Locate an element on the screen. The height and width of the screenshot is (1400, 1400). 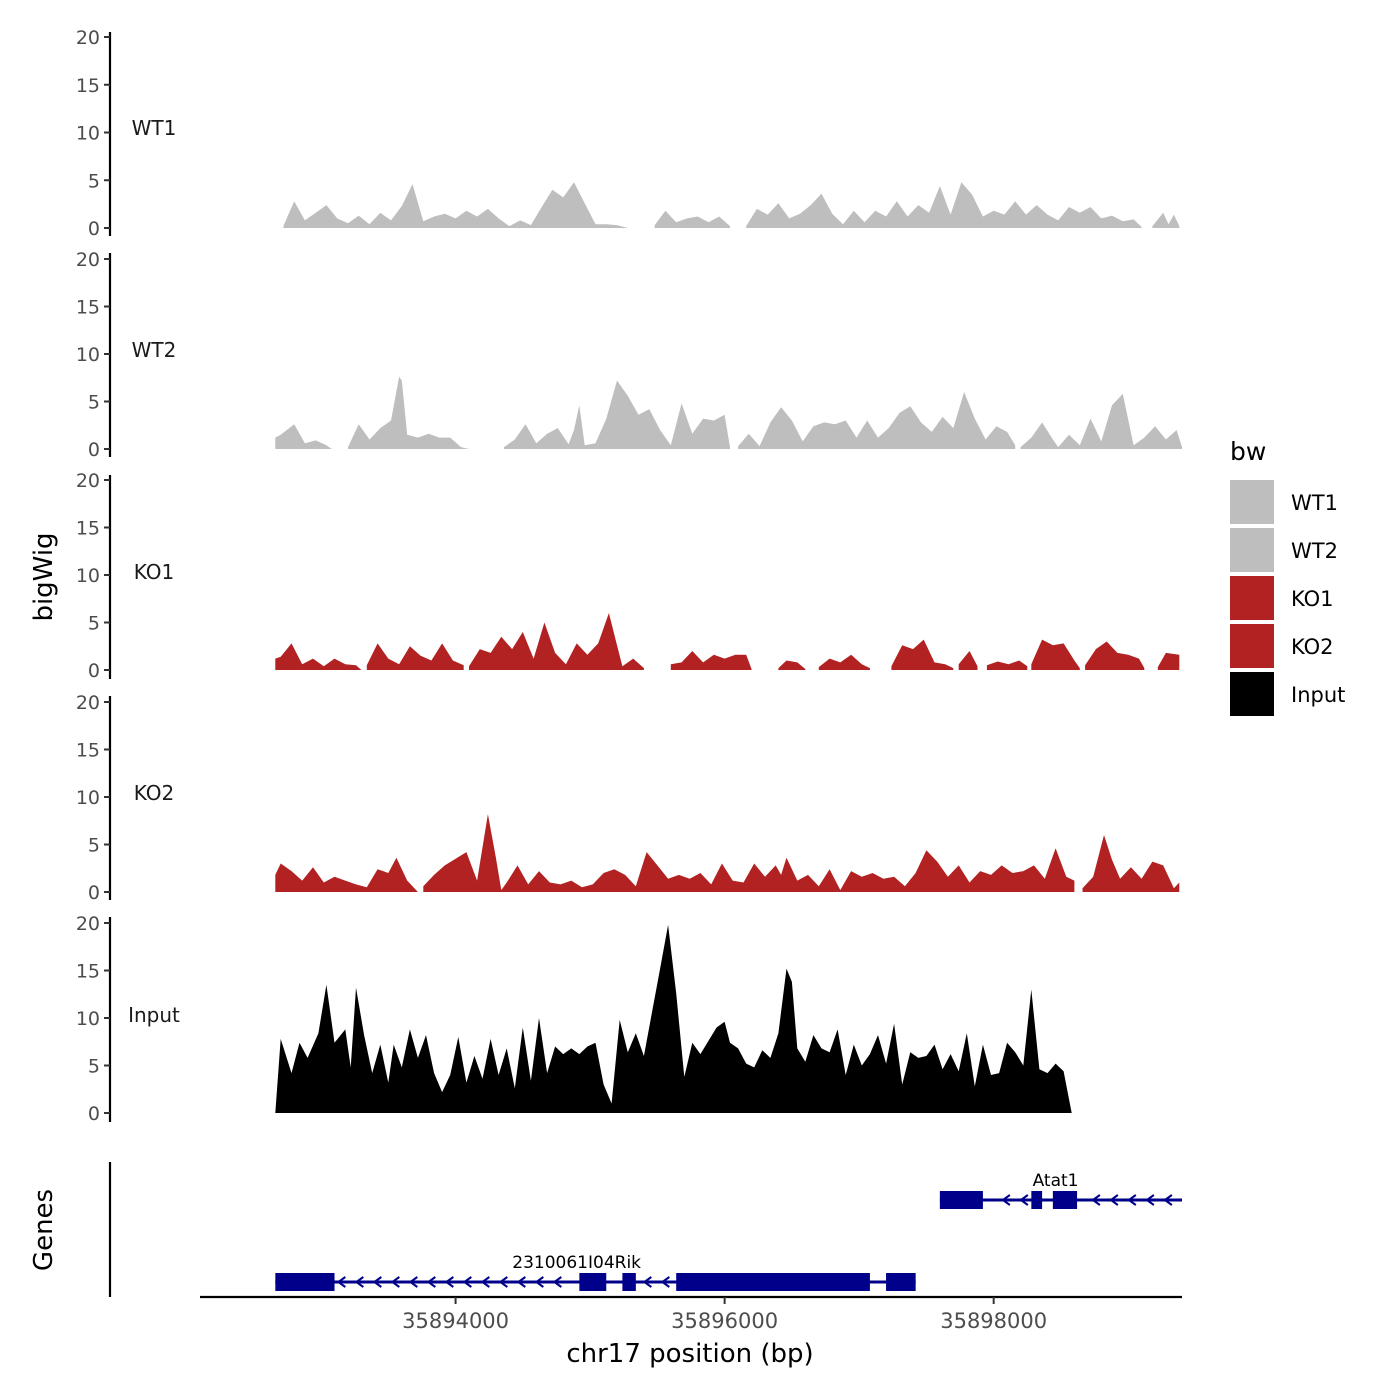
gene-label: Atat1 is located at coordinates (1056, 1181).